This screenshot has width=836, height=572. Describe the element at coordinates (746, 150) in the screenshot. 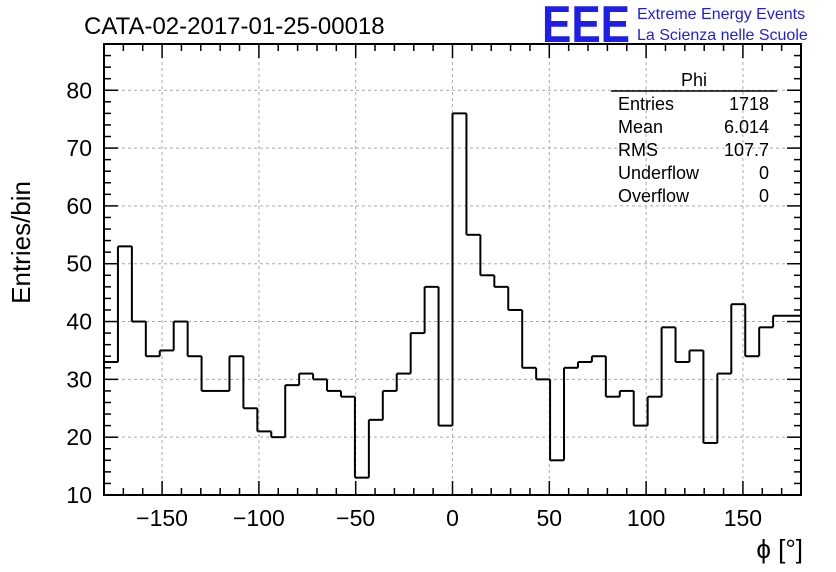

I see `stats-value: 107.7` at that location.